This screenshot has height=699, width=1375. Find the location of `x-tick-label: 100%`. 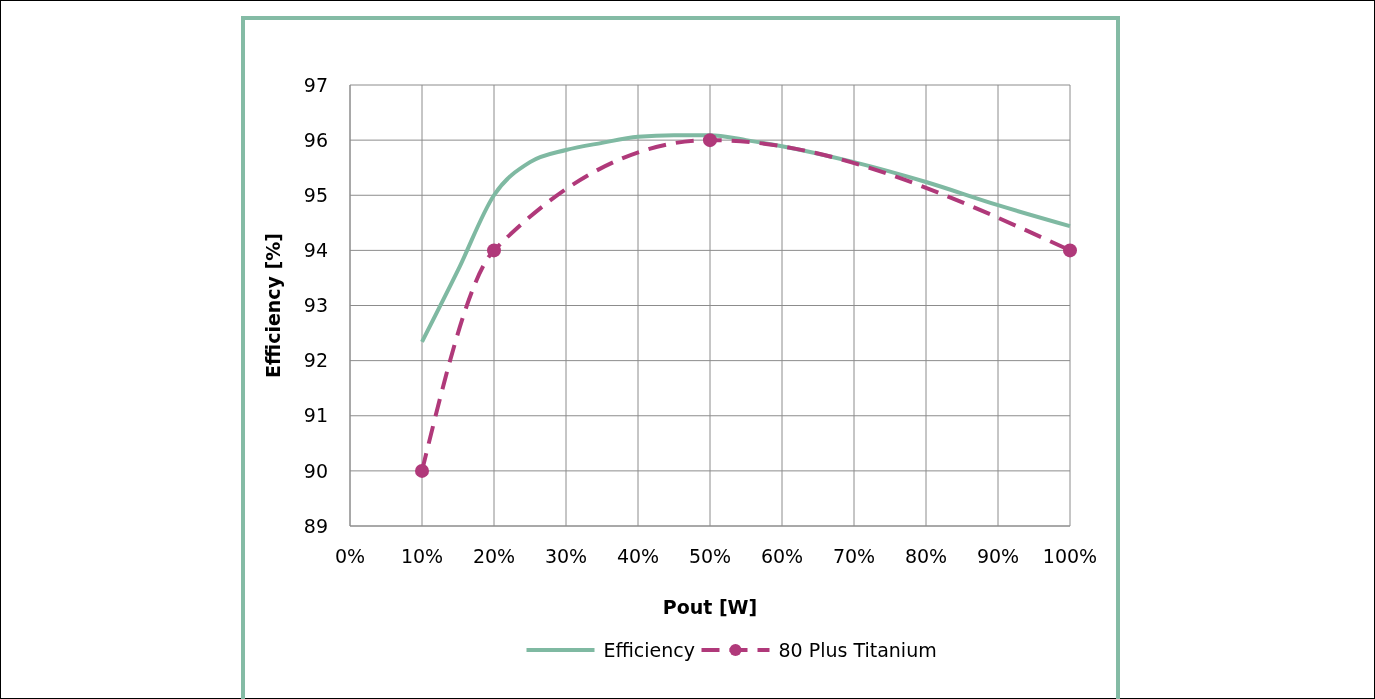

x-tick-label: 100% is located at coordinates (1070, 556).